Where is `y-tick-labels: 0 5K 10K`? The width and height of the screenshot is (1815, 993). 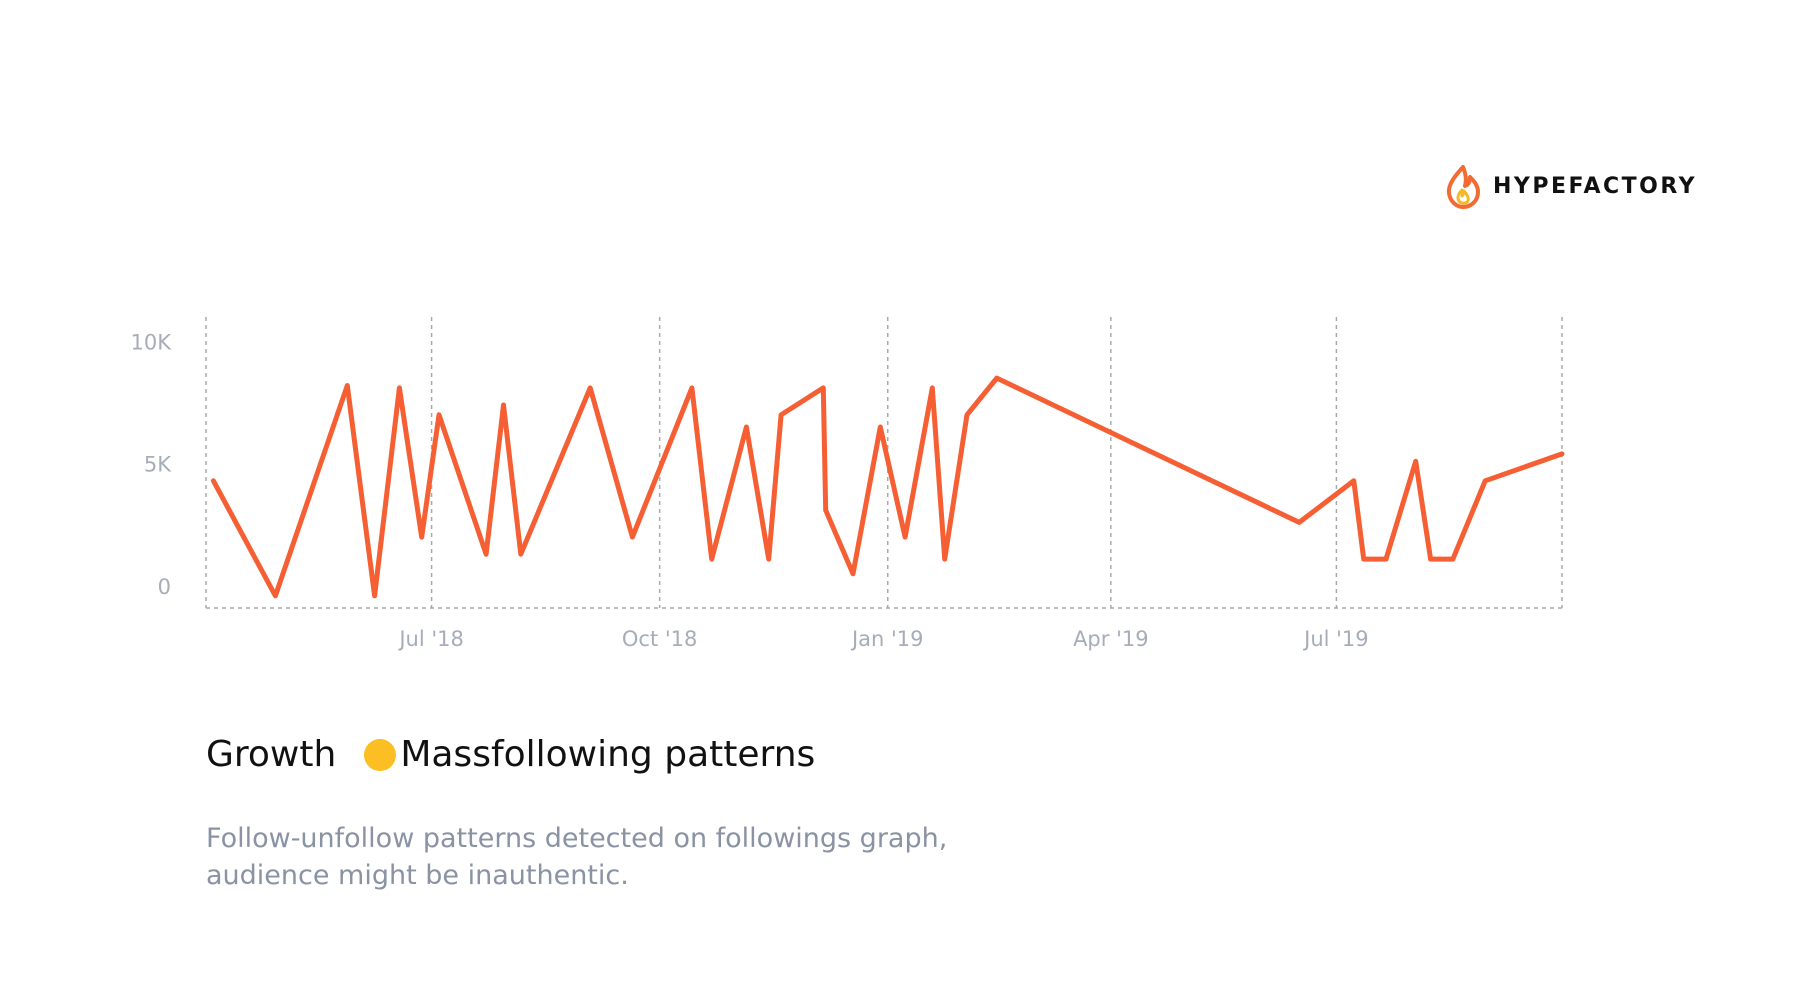
y-tick-labels: 0 5K 10K is located at coordinates (152, 464).